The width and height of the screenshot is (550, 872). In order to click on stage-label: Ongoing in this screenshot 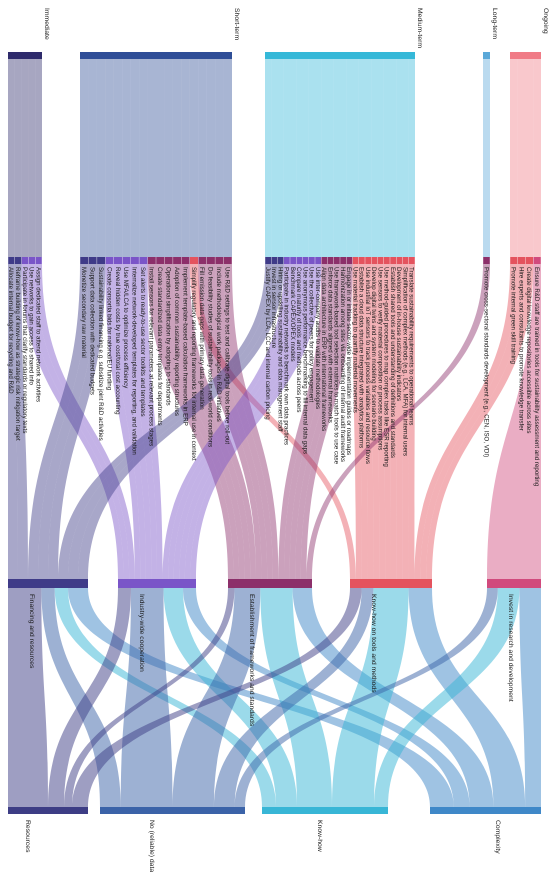, I will do `click(545, 21)`.